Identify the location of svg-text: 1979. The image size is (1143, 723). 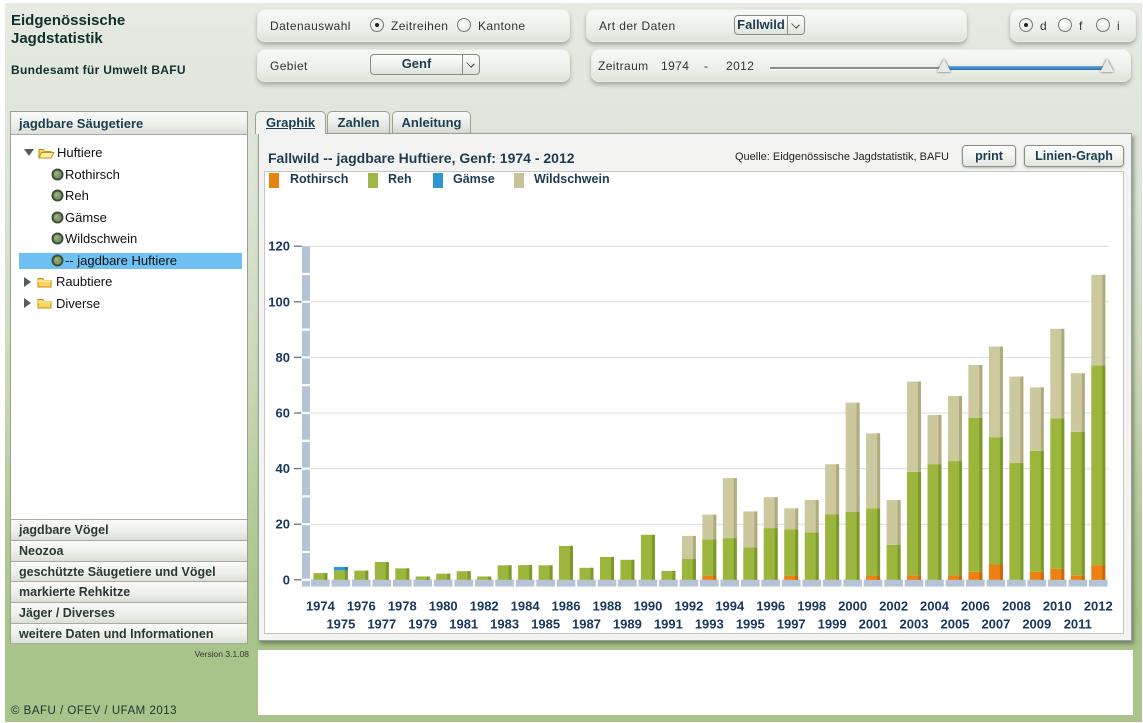
(422, 624).